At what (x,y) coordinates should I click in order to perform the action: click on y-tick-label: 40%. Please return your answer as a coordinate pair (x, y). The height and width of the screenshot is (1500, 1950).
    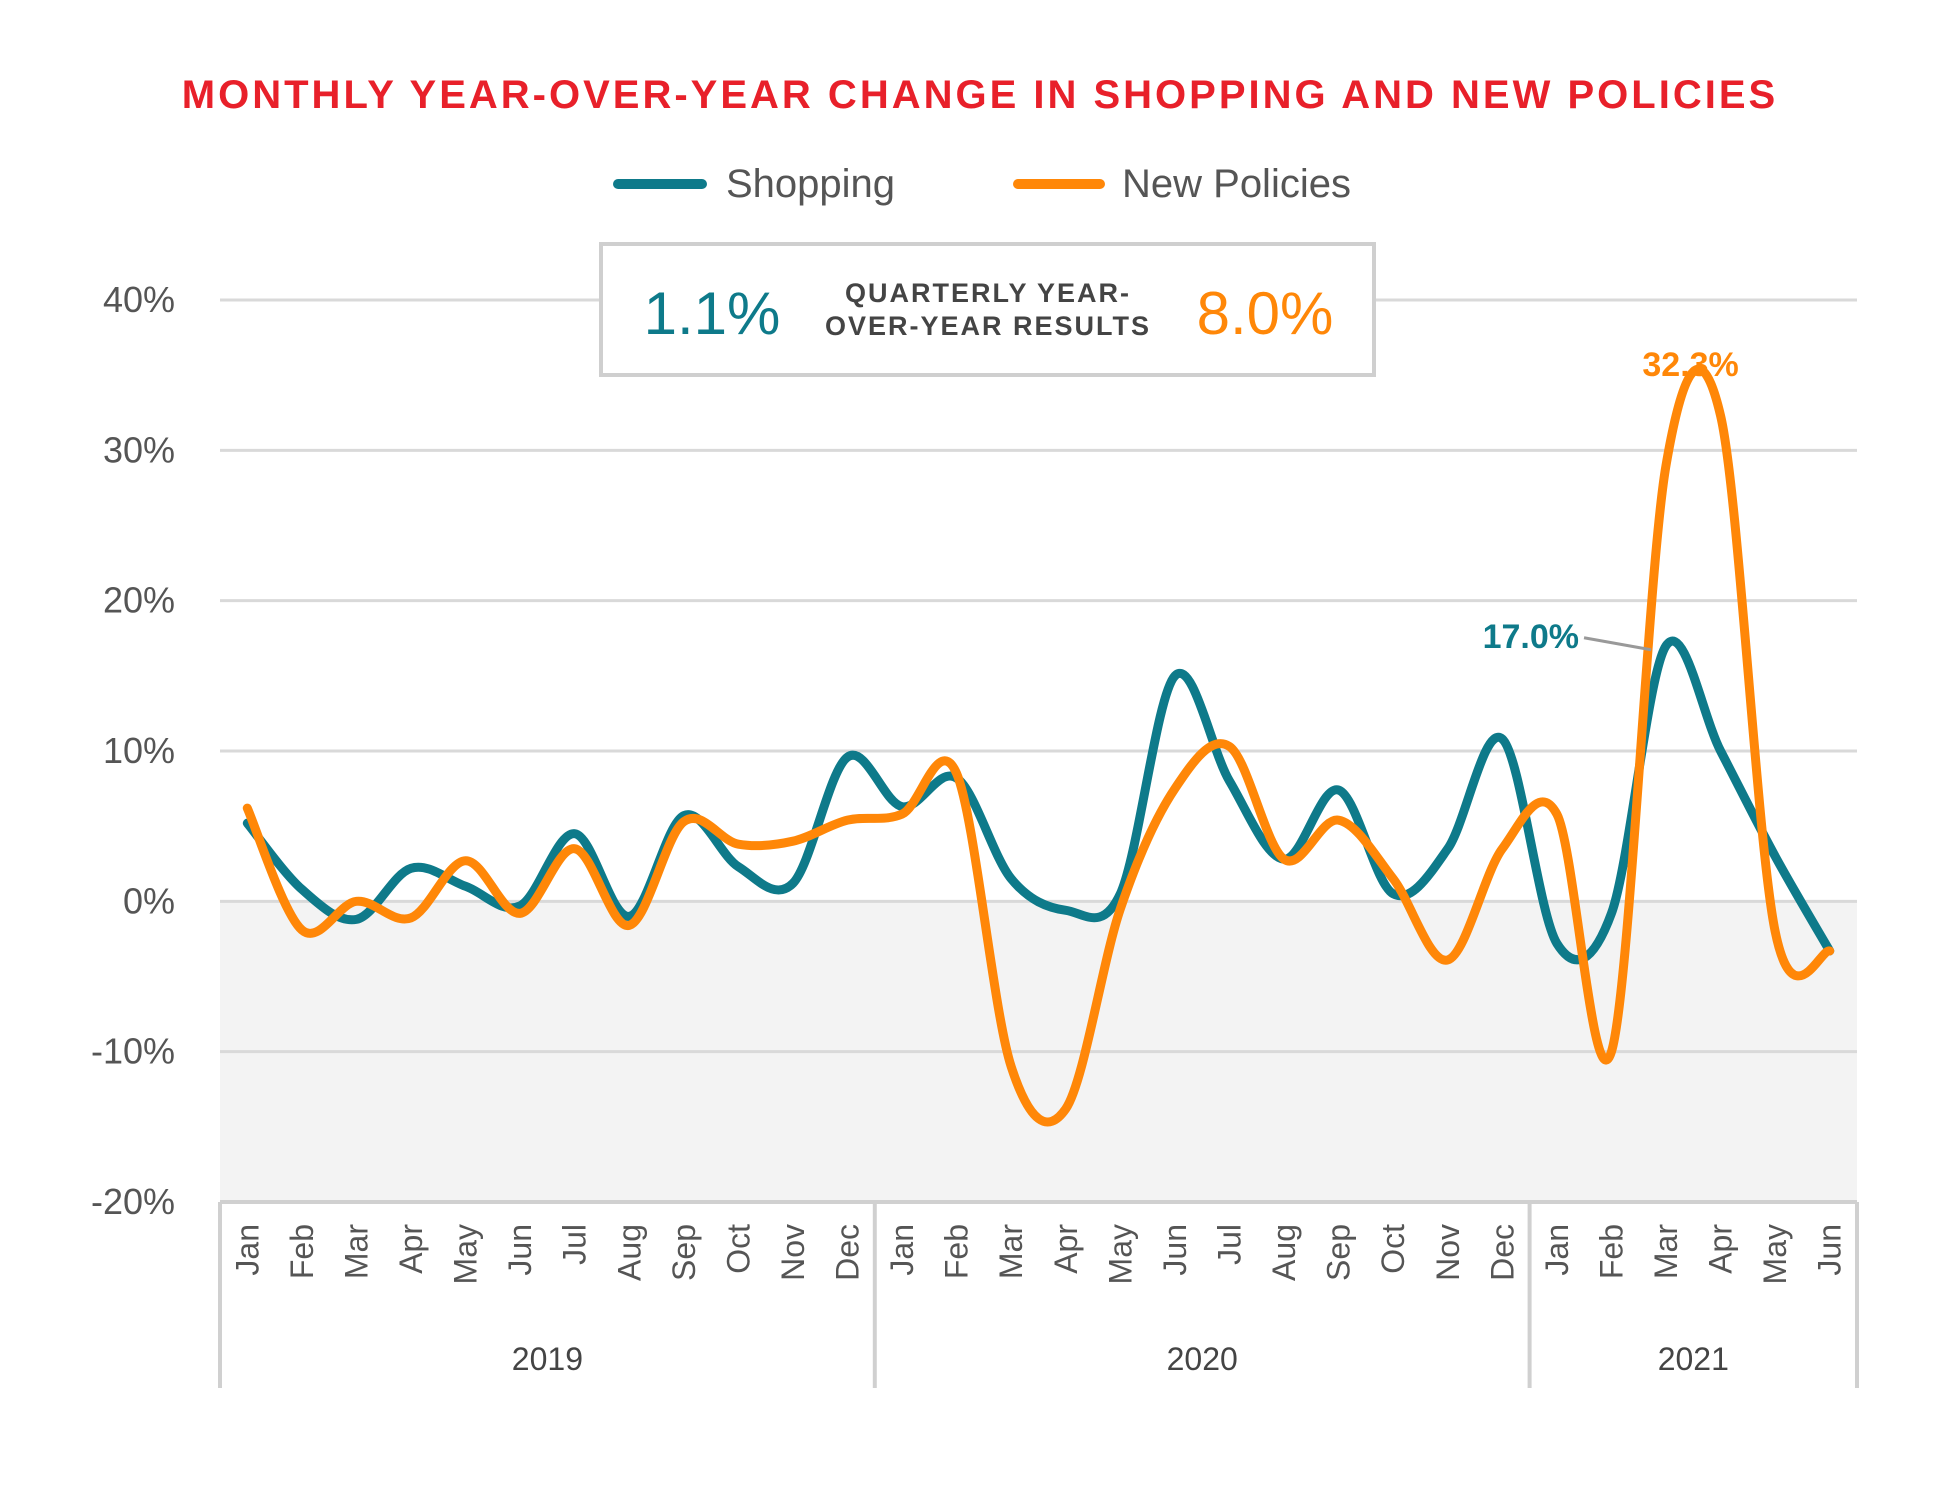
    Looking at the image, I should click on (139, 299).